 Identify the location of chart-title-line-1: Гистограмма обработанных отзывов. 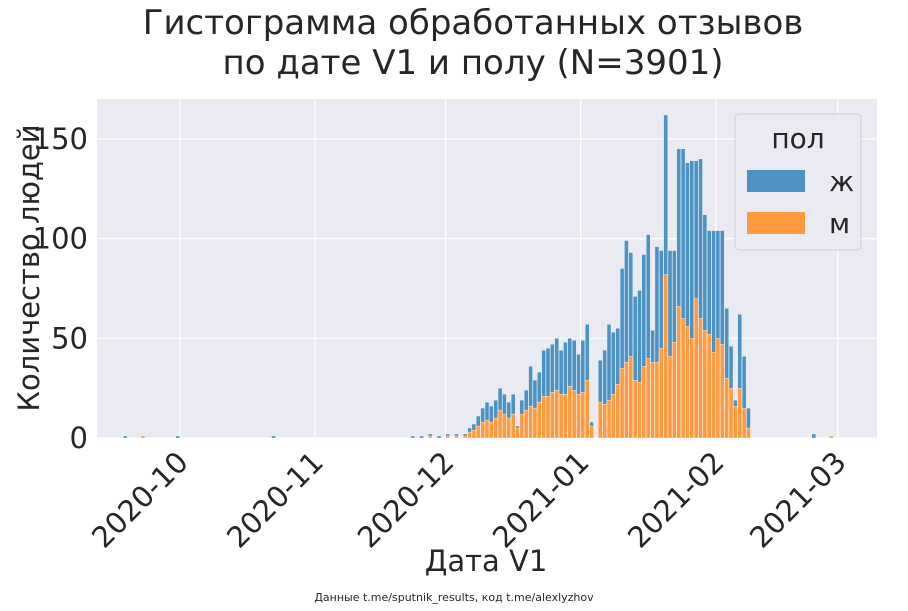
(473, 23).